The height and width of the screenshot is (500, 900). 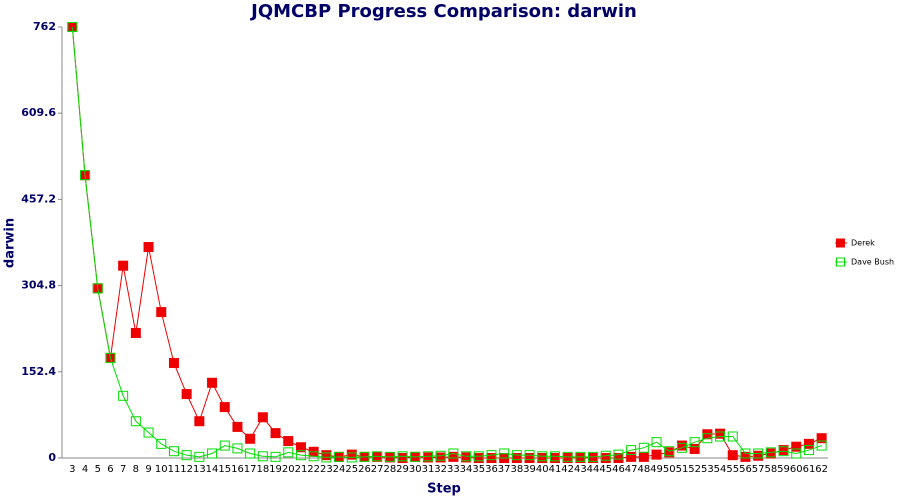 I want to click on x-tick-label: 60, so click(x=796, y=469).